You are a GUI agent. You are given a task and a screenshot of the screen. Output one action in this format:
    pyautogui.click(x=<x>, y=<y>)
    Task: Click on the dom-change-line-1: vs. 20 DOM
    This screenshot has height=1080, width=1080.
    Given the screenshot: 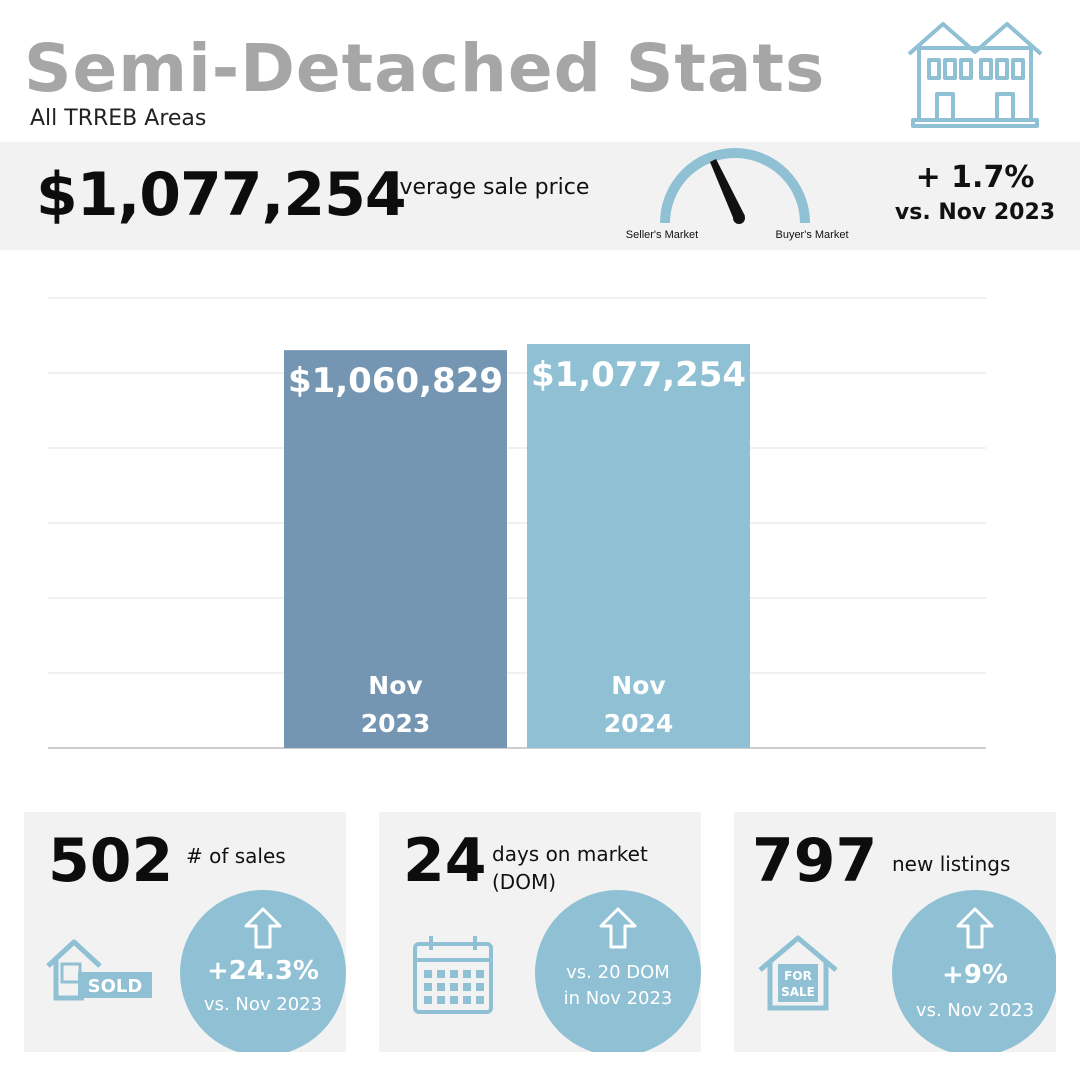 What is the action you would take?
    pyautogui.click(x=618, y=972)
    